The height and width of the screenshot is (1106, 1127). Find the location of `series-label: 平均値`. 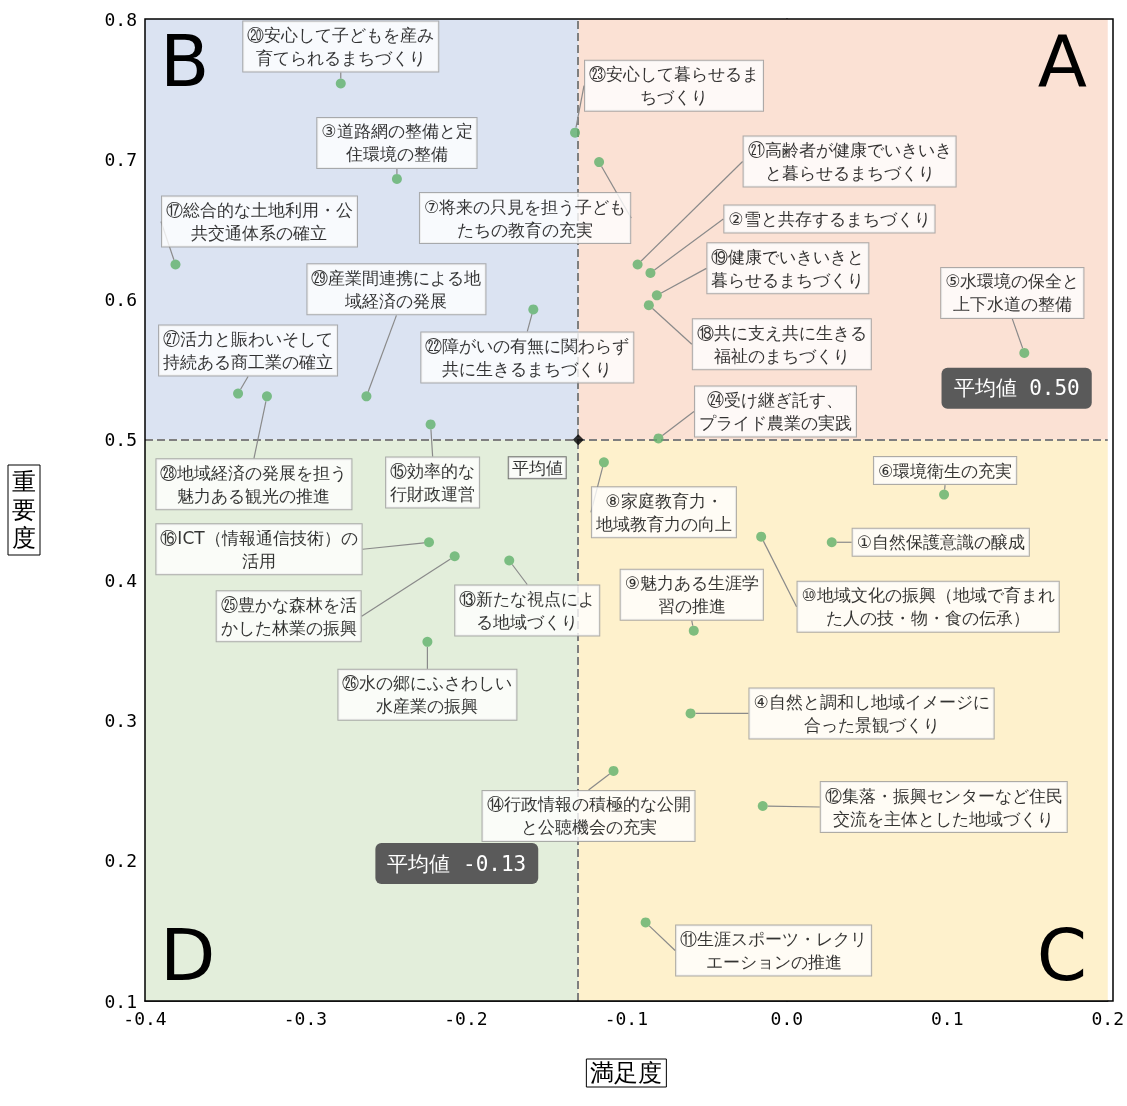

series-label: 平均値 is located at coordinates (537, 467).